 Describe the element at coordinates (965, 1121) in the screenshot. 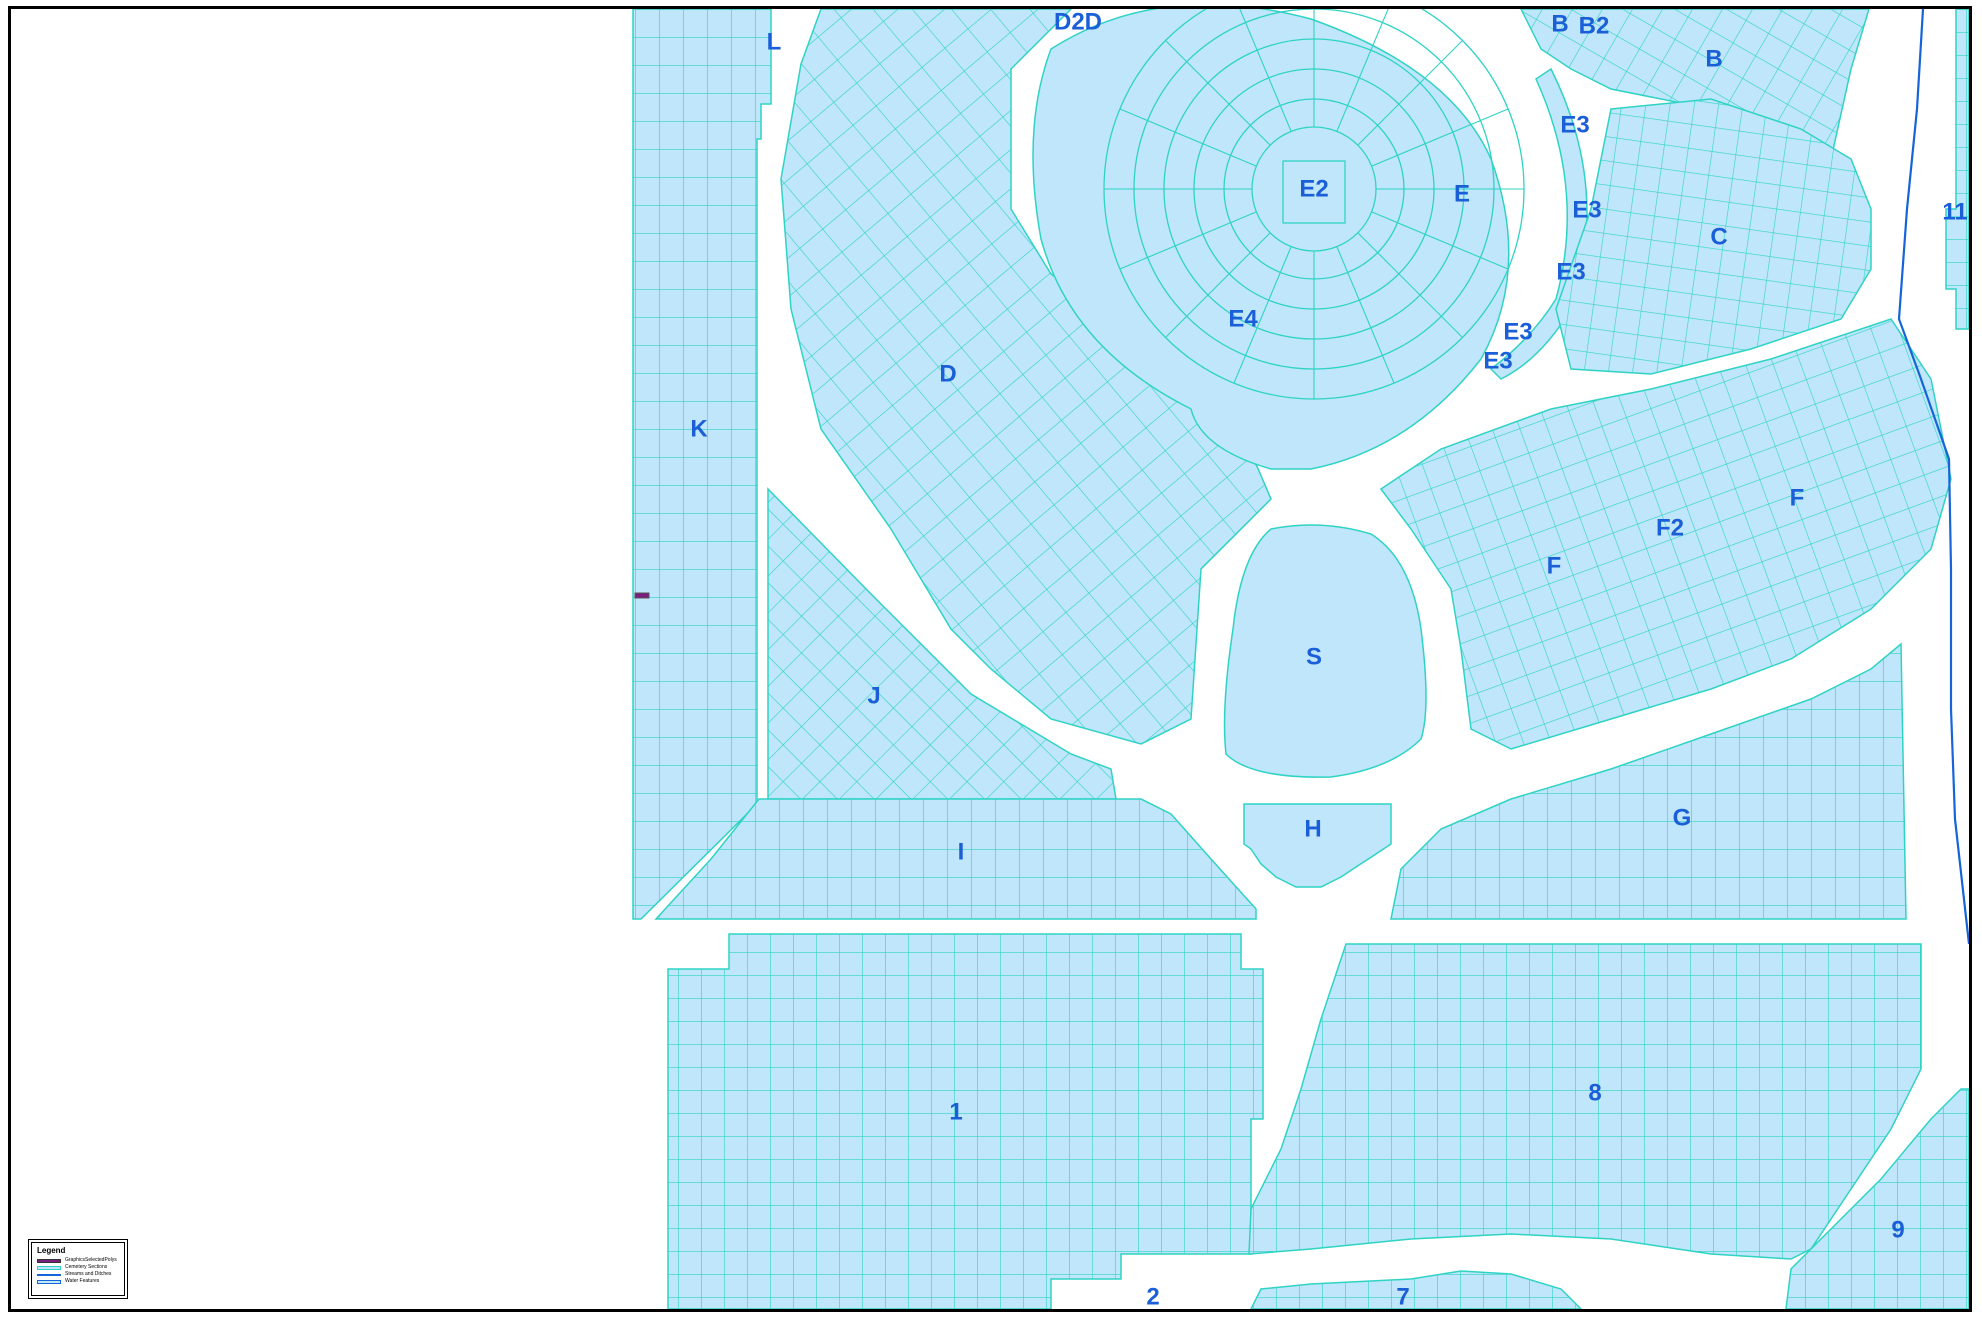

I see `section-1-parcels` at that location.